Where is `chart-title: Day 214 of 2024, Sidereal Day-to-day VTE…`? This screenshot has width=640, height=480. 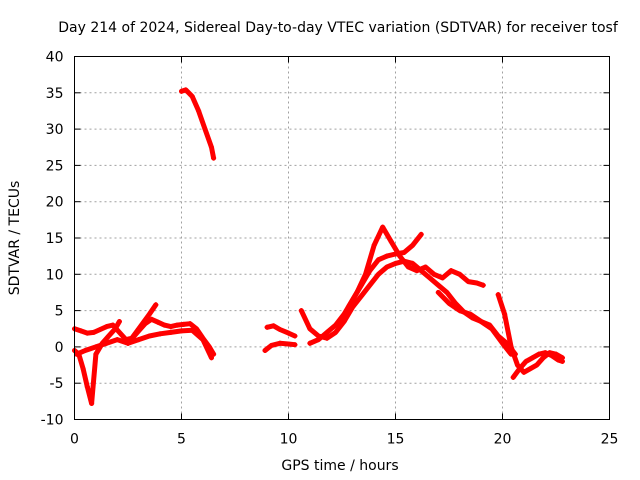 chart-title: Day 214 of 2024, Sidereal Day-to-day VTE… is located at coordinates (338, 28).